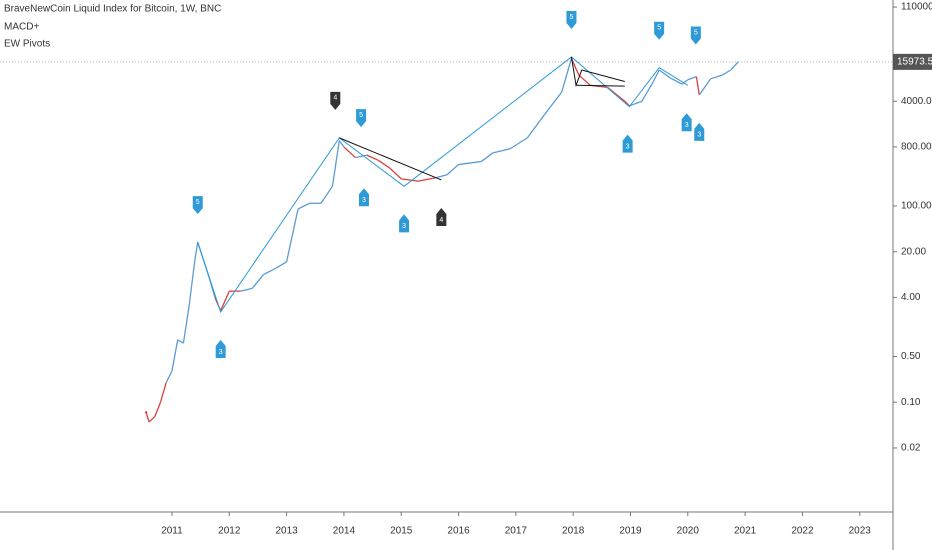  Describe the element at coordinates (916, 147) in the screenshot. I see `y-tick-label: 800.00` at that location.